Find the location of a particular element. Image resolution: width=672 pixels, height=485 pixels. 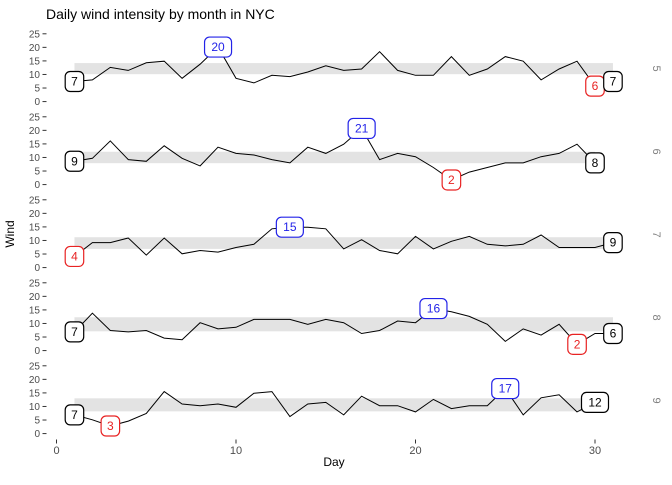

x-axis-title: Day is located at coordinates (334, 462).